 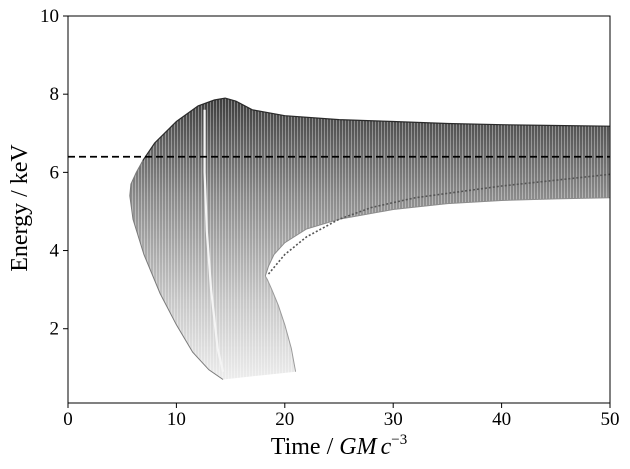 What do you see at coordinates (358, 447) in the screenshot?
I see `x-axis-label-gm: GM` at bounding box center [358, 447].